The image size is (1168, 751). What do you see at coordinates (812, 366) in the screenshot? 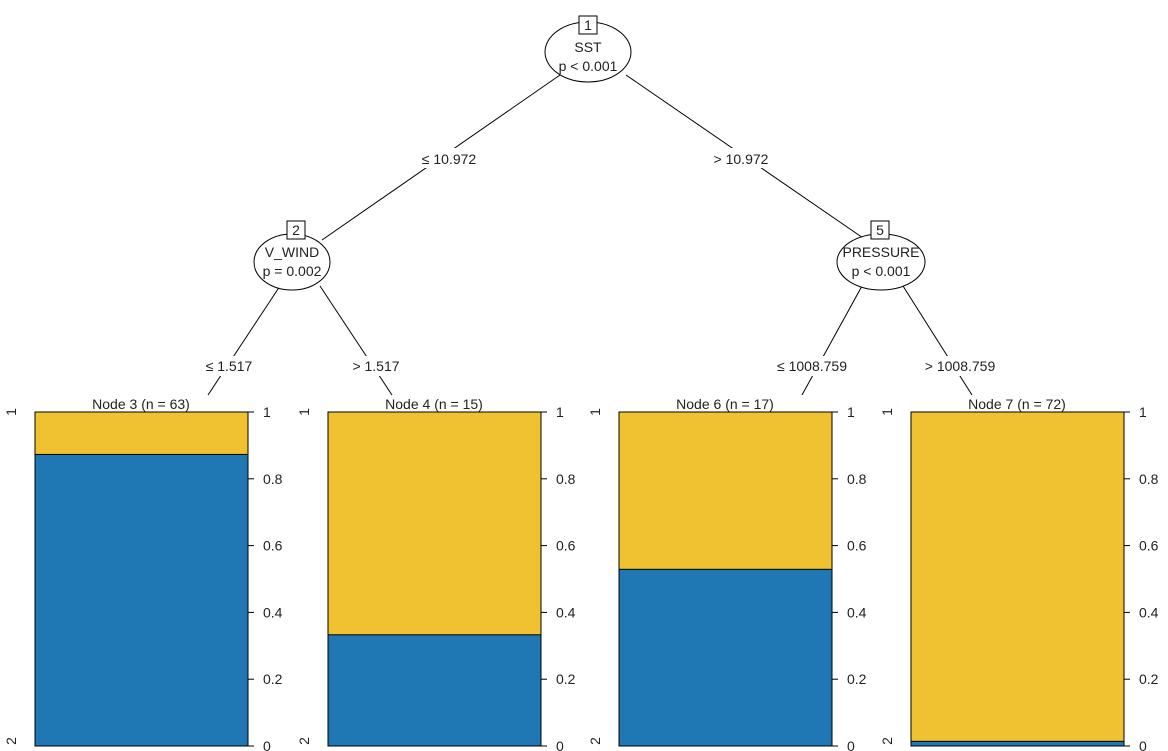
I see `edge-label: ≤ 1008.759` at bounding box center [812, 366].